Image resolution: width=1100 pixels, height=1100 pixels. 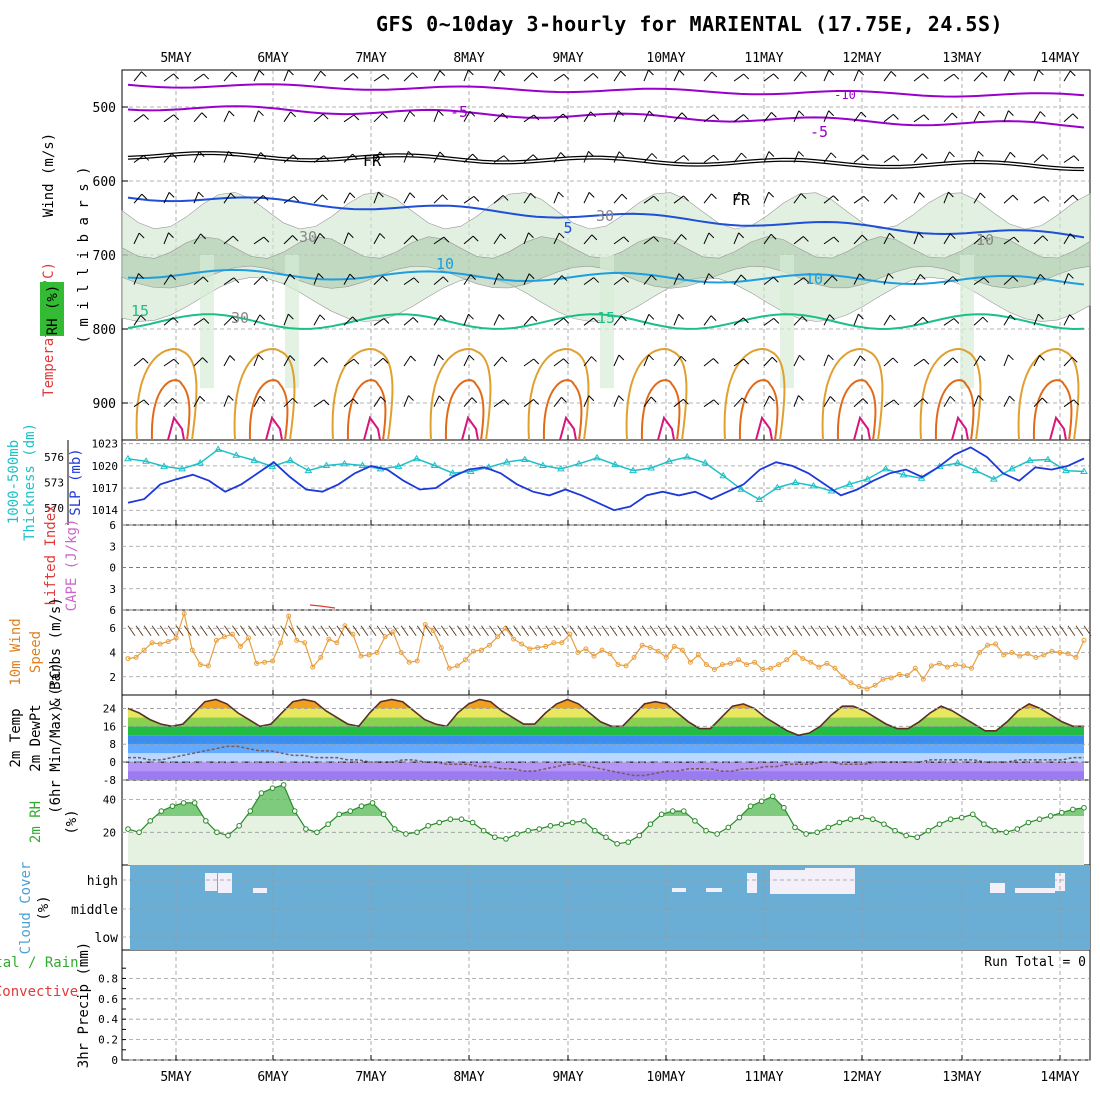 What do you see at coordinates (56, 738) in the screenshot?
I see `temp-label-3: (6hr Min/Max) (°C)` at bounding box center [56, 738].